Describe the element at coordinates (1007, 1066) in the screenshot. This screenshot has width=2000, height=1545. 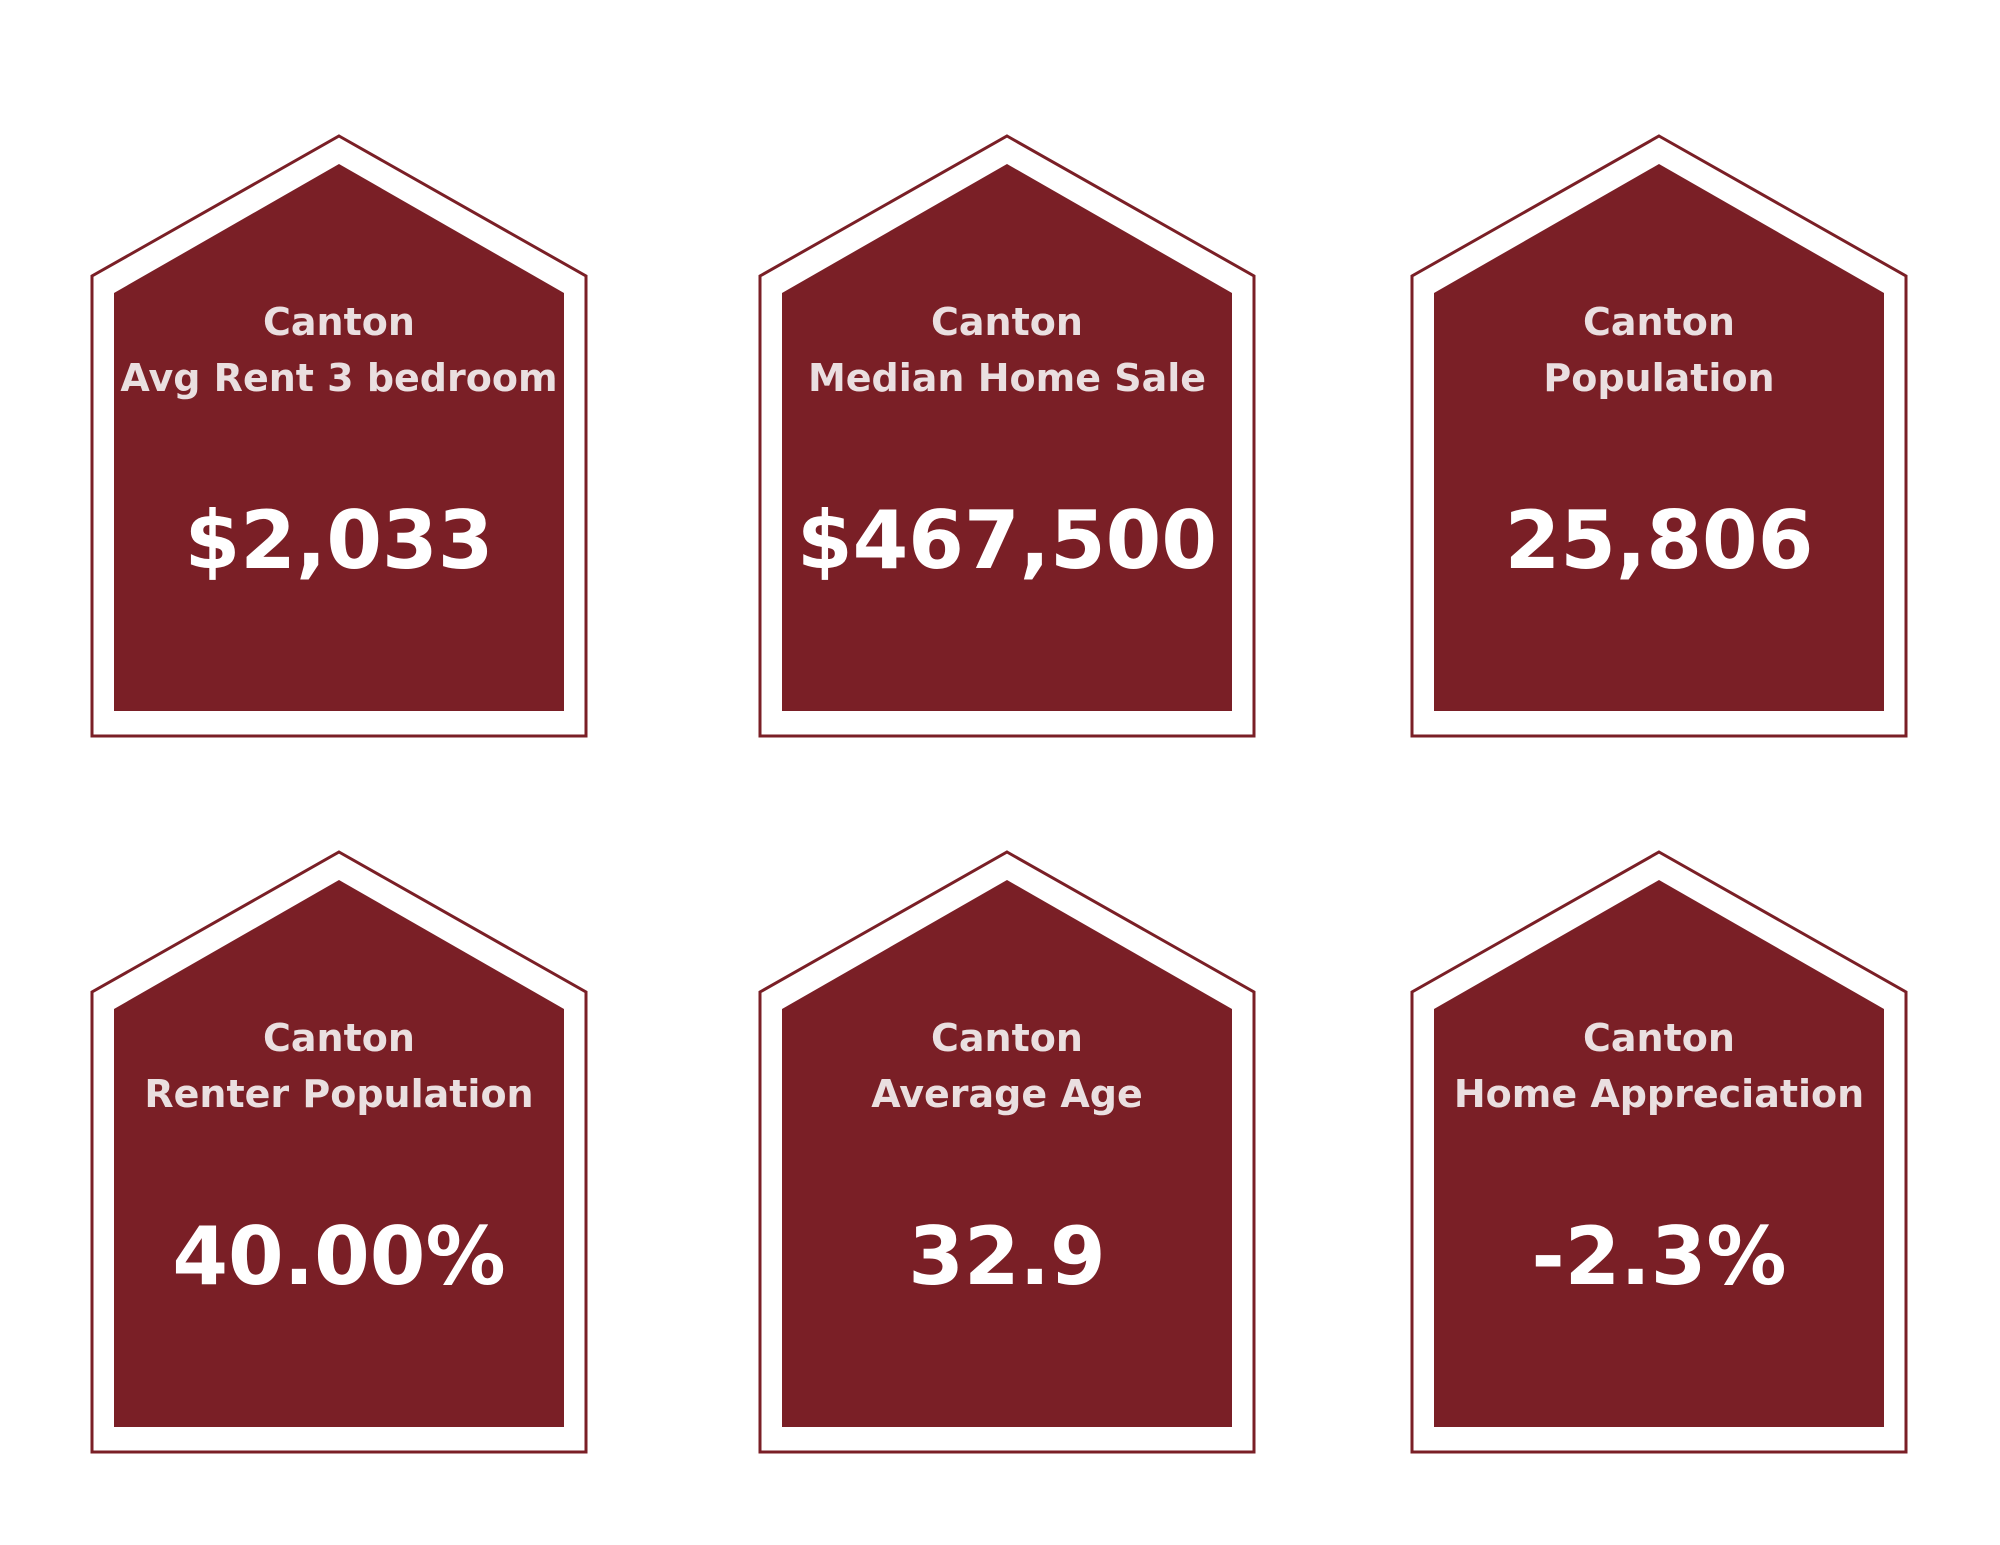
I see `card-title: Canton Average Age` at that location.